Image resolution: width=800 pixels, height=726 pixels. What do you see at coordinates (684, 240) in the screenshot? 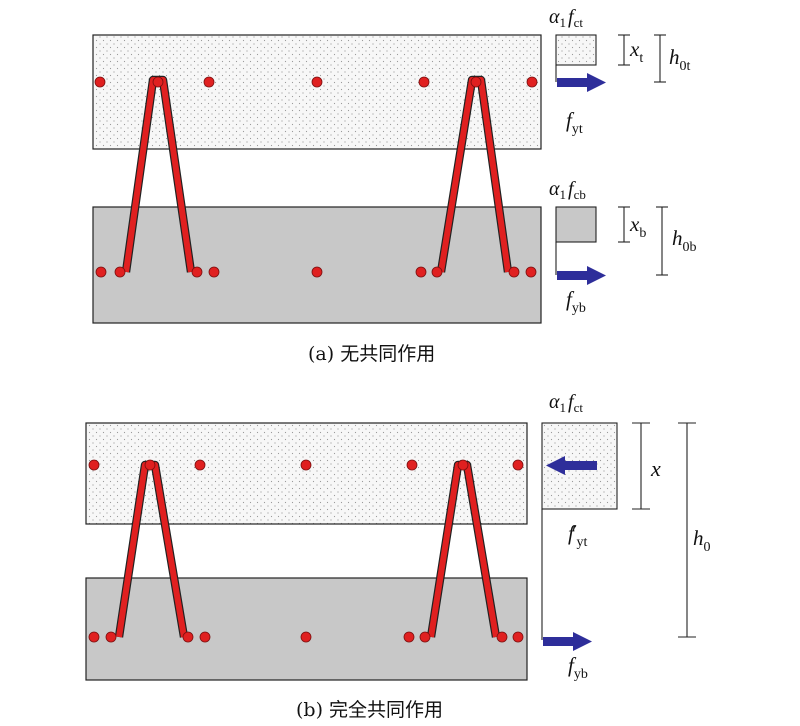
I see `height-label: h0b` at bounding box center [684, 240].